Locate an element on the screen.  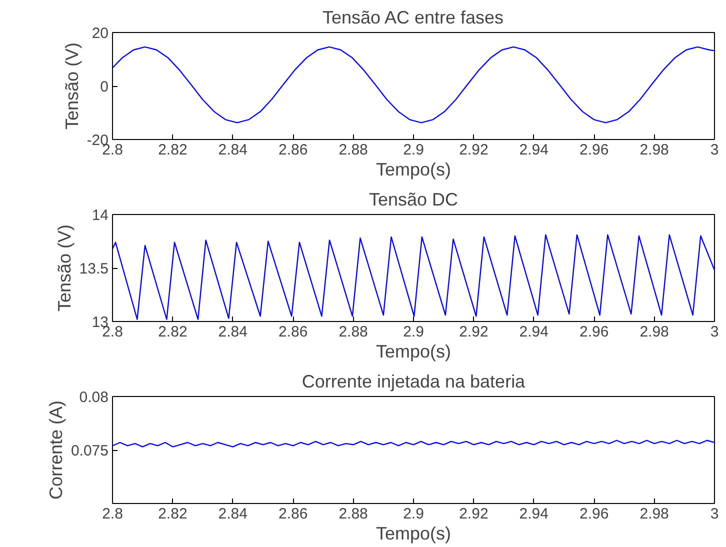
x-tick-label: 2.8 is located at coordinates (112, 514).